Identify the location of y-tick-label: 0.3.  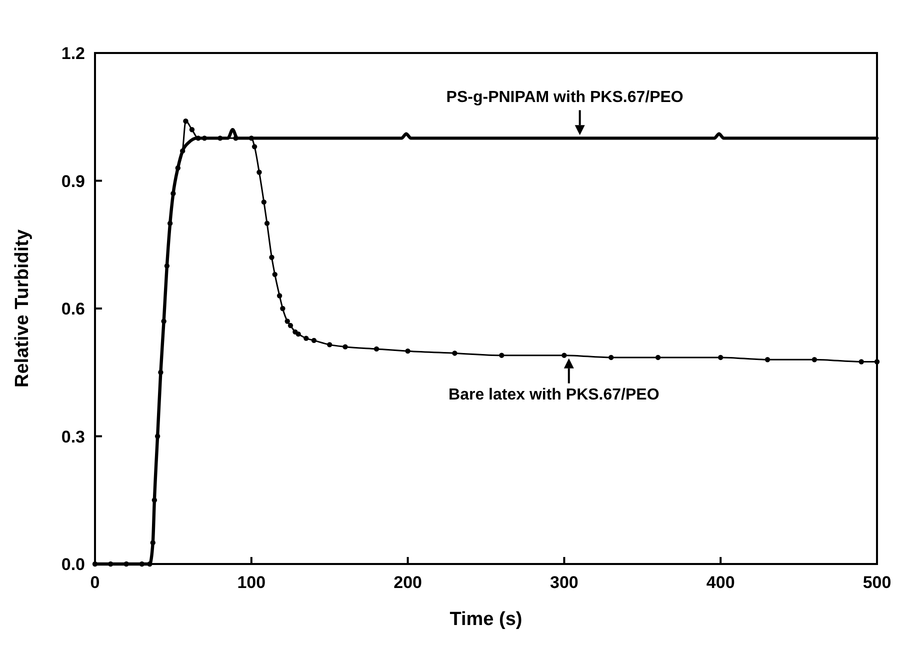
(73, 436).